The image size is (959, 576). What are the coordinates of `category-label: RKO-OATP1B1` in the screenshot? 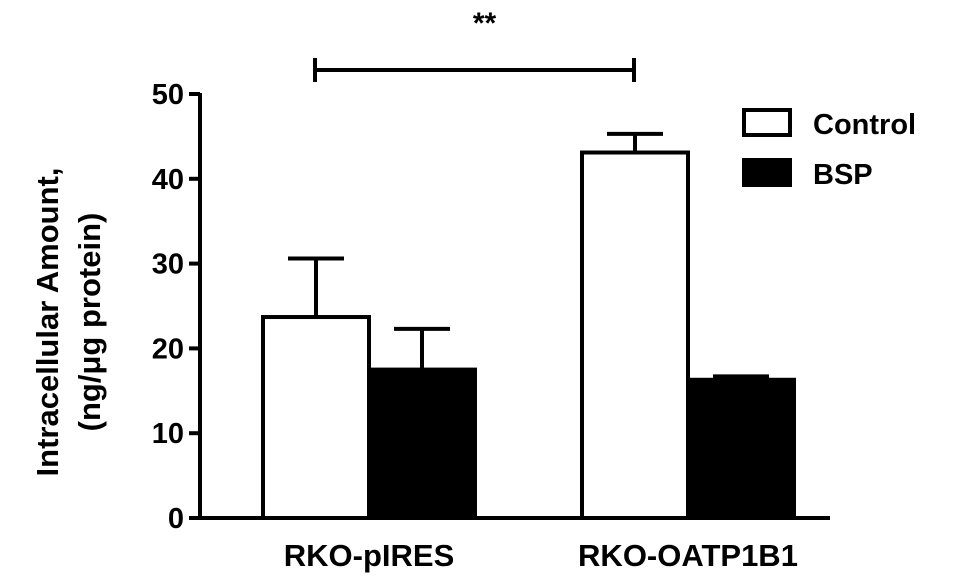 It's located at (688, 555).